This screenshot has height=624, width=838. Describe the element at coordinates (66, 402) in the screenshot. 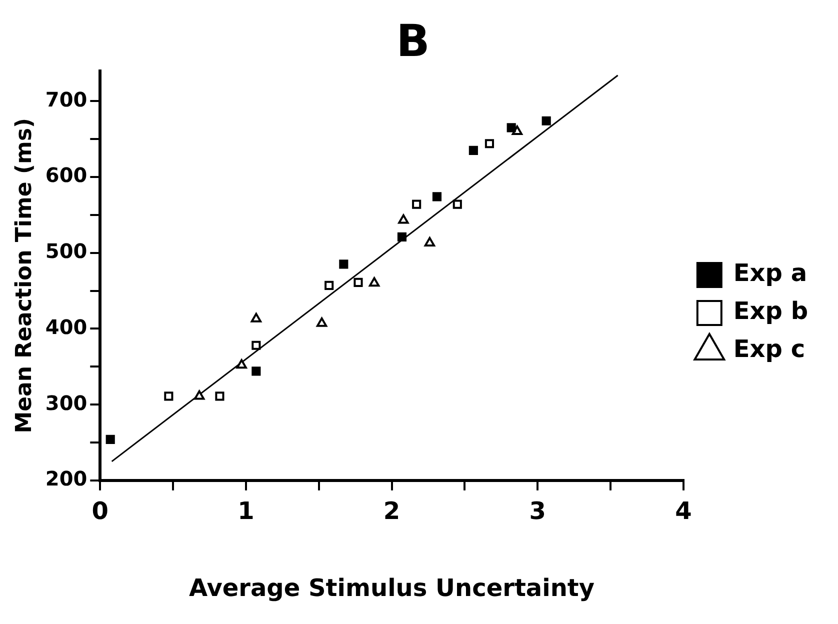

I see `y-tick-label: 300` at that location.